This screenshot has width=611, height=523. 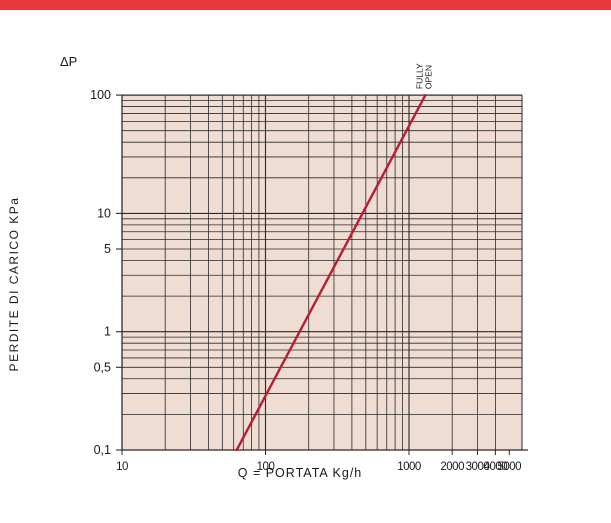 I want to click on x-tick-label: 100, so click(x=266, y=467).